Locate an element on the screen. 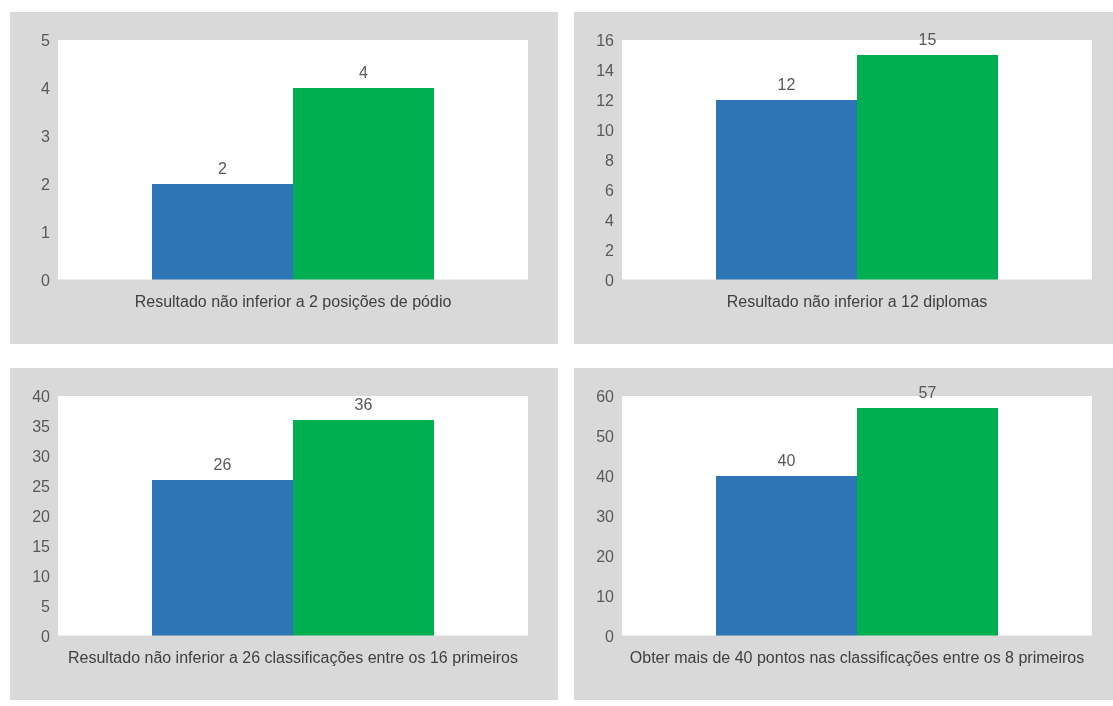 This screenshot has width=1113, height=706. y-tick-label: 14 is located at coordinates (605, 70).